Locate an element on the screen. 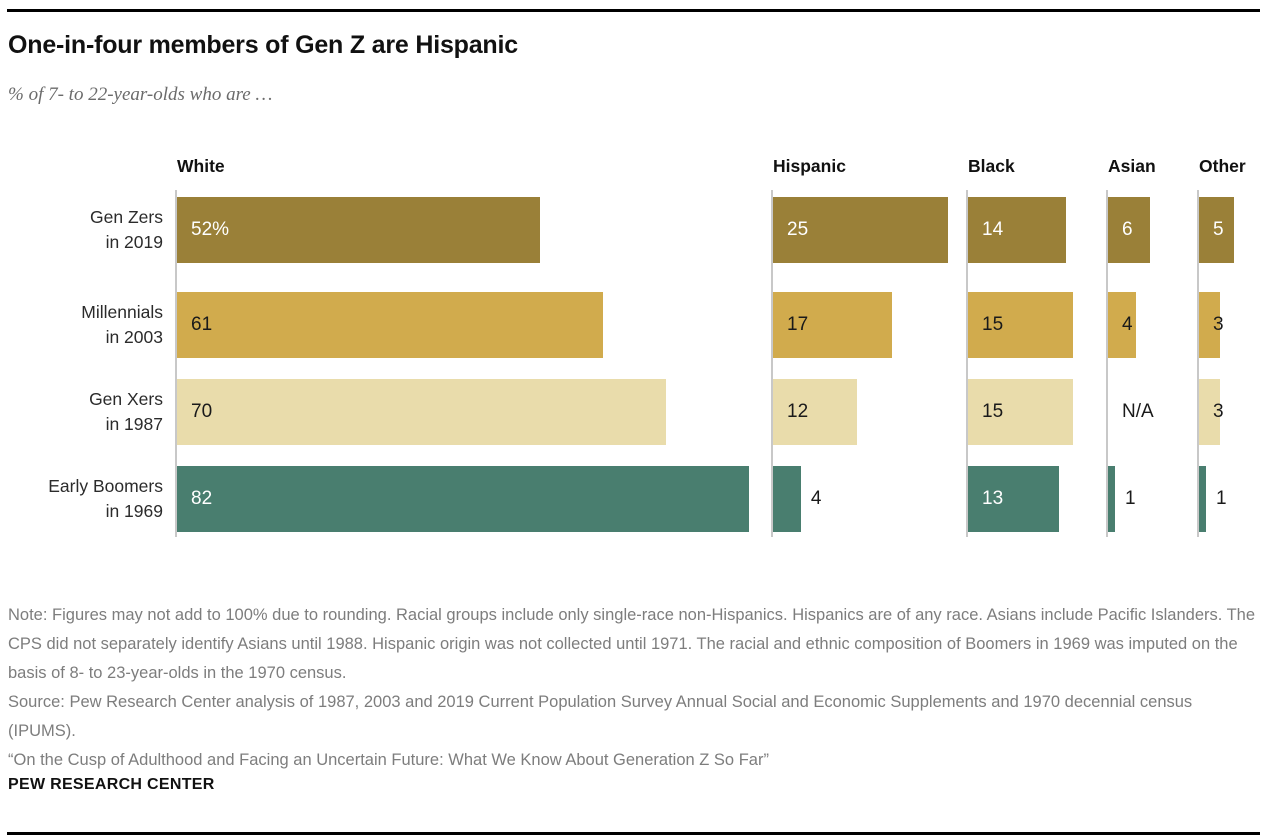 The width and height of the screenshot is (1268, 838). row-label-line: Gen Xers is located at coordinates (126, 399).